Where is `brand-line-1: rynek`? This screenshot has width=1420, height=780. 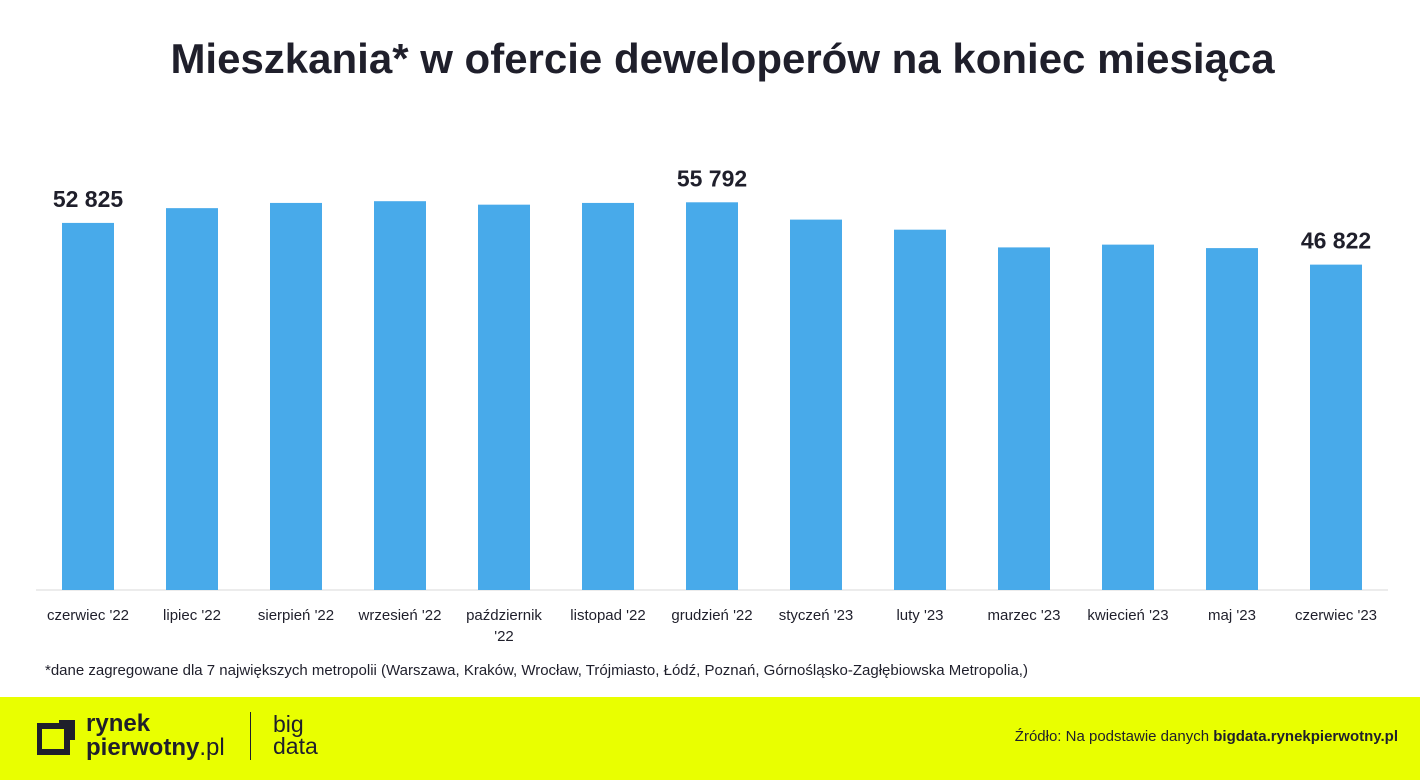
brand-line-1: rynek is located at coordinates (118, 723).